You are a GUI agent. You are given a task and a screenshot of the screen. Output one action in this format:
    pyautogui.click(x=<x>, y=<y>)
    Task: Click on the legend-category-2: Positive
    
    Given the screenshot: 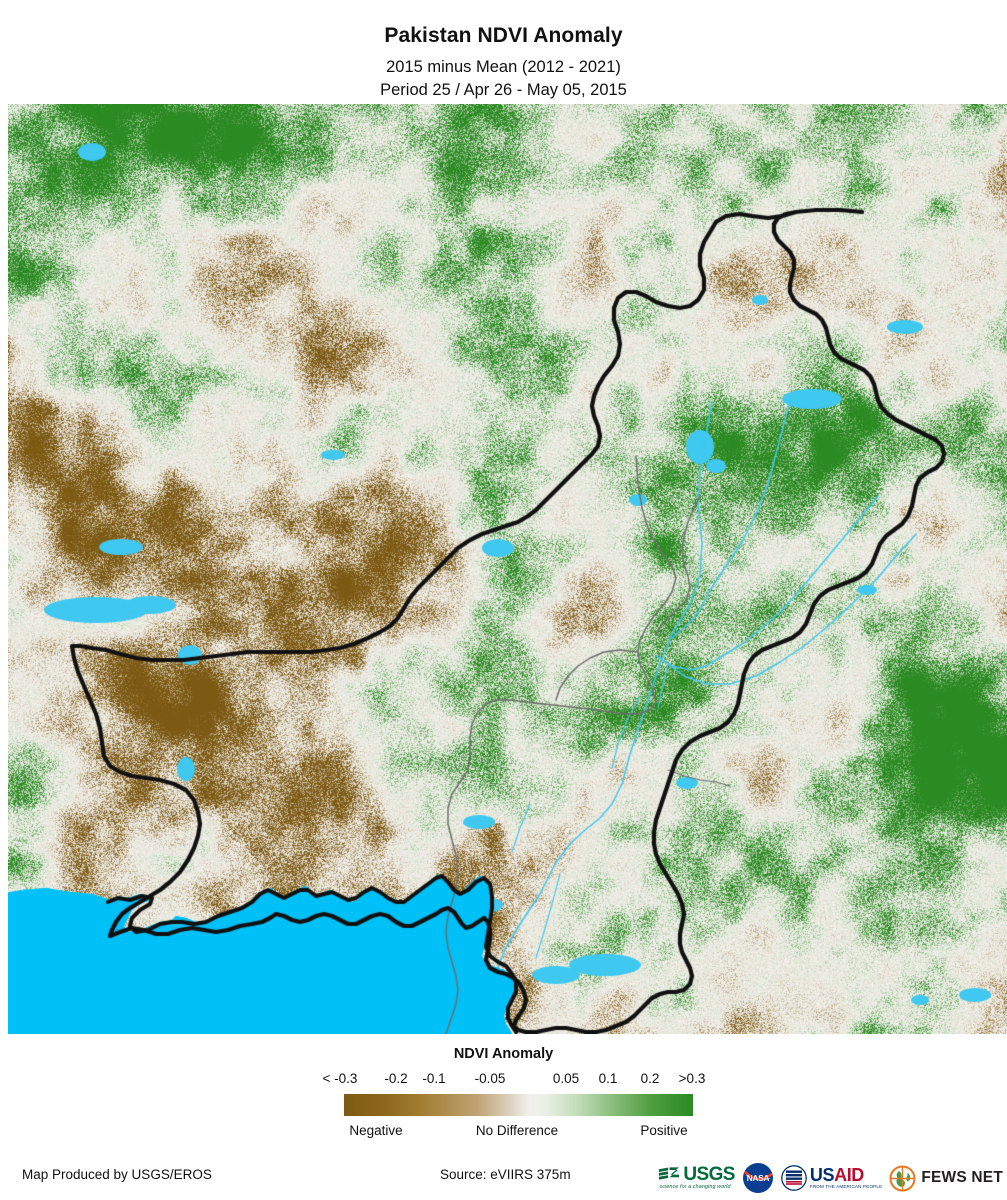 What is the action you would take?
    pyautogui.click(x=664, y=1131)
    